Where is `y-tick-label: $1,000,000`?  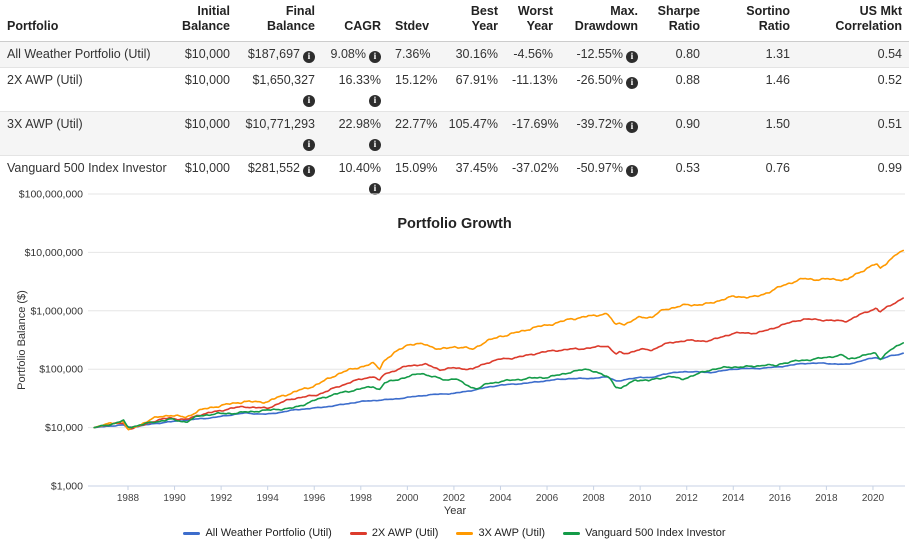 y-tick-label: $1,000,000 is located at coordinates (56, 311).